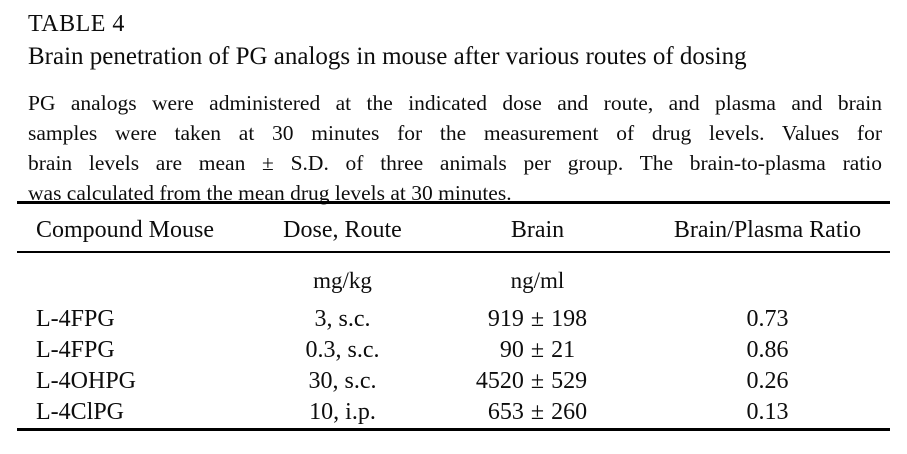 The height and width of the screenshot is (454, 907). I want to click on cell-ratio: 0.13, so click(767, 412).